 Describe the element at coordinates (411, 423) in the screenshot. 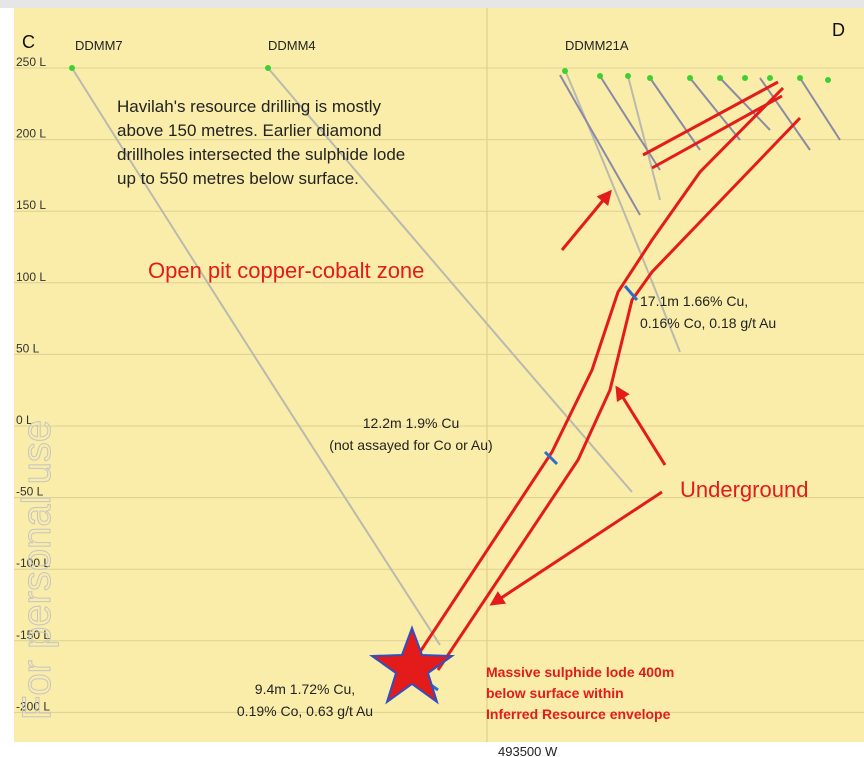

I see `text-line: 12.2m 1.9% Cu` at that location.